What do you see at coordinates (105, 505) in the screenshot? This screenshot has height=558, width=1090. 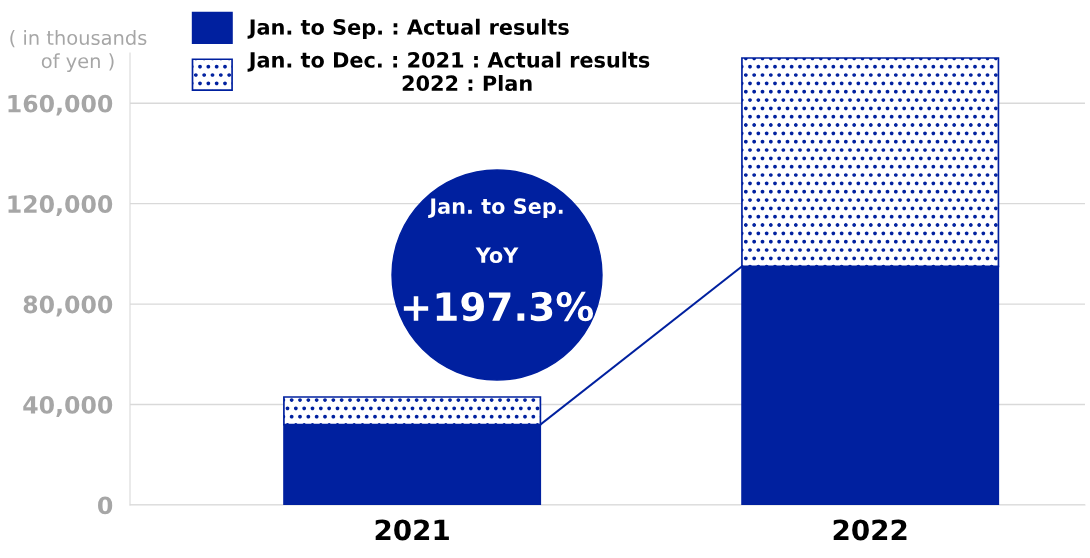 I see `y-tick-label: 0` at bounding box center [105, 505].